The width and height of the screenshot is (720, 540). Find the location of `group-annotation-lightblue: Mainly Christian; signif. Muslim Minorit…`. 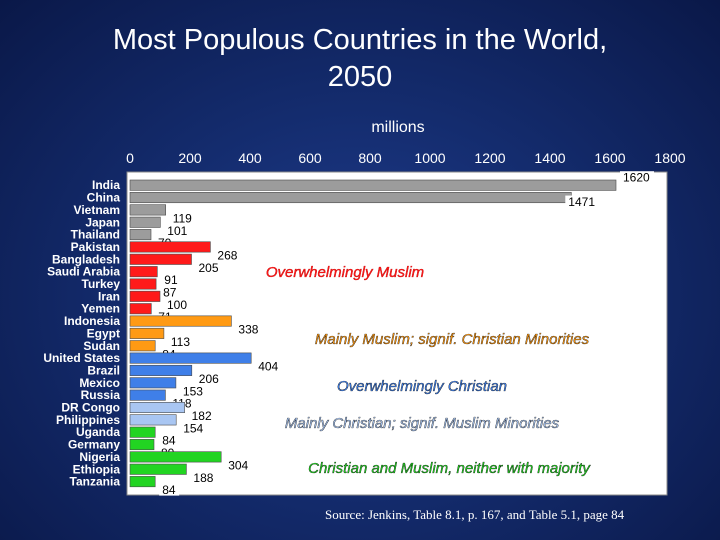

group-annotation-lightblue: Mainly Christian; signif. Muslim Minorit… is located at coordinates (422, 423).